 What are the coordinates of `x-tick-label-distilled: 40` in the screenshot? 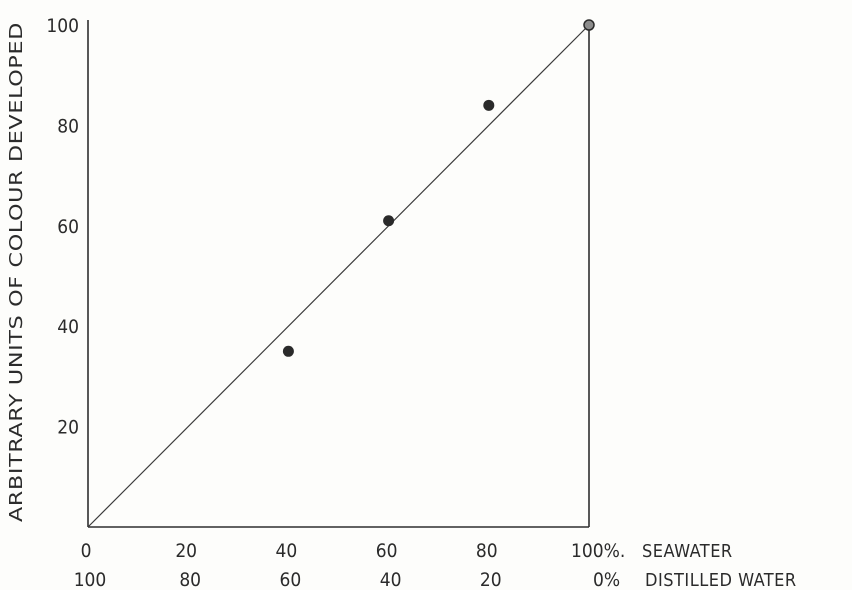 It's located at (391, 579).